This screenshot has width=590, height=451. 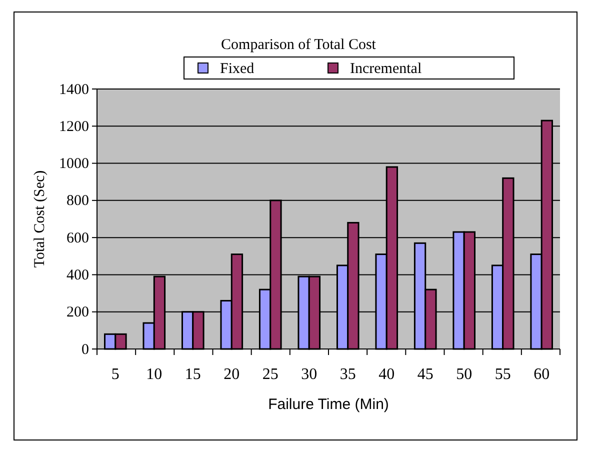 What do you see at coordinates (74, 90) in the screenshot?
I see `y-tick-label: 1400` at bounding box center [74, 90].